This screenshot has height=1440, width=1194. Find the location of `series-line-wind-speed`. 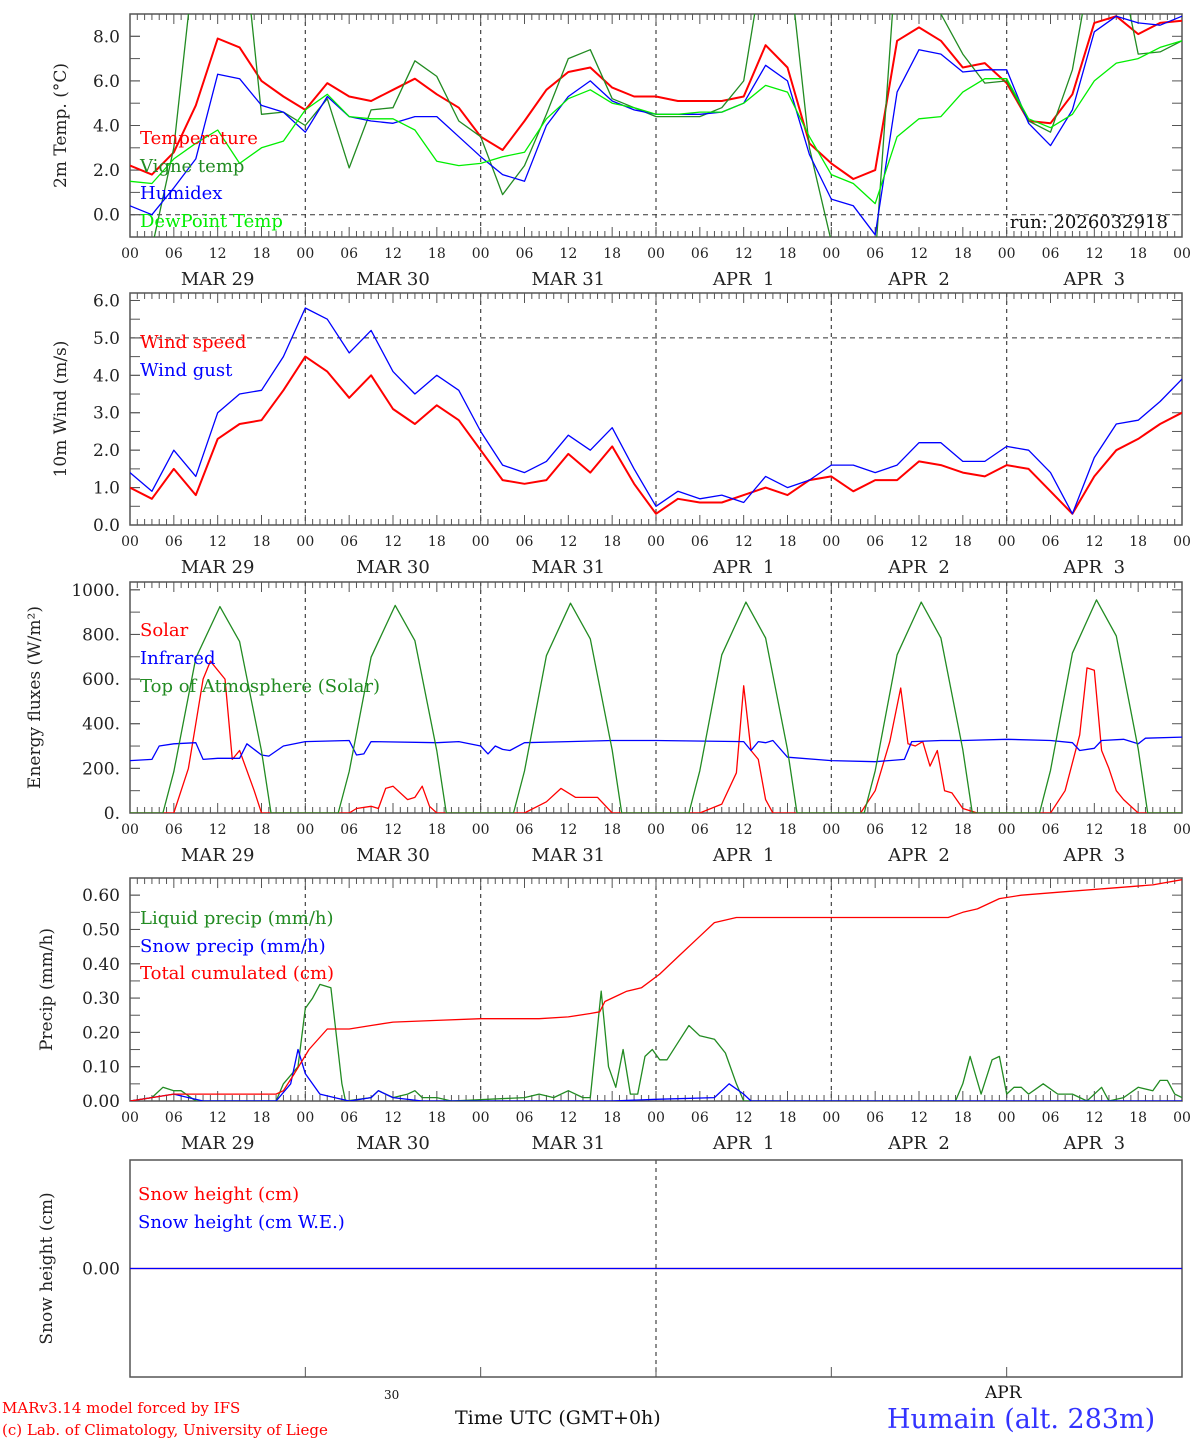

series-line-wind-speed is located at coordinates (656, 435).